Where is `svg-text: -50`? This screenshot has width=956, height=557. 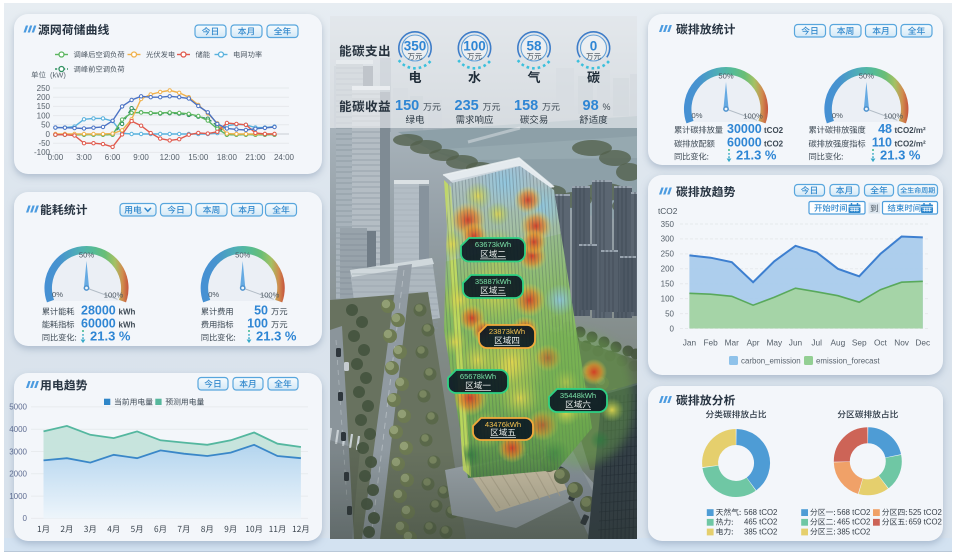 svg-text: -50 is located at coordinates (44, 143).